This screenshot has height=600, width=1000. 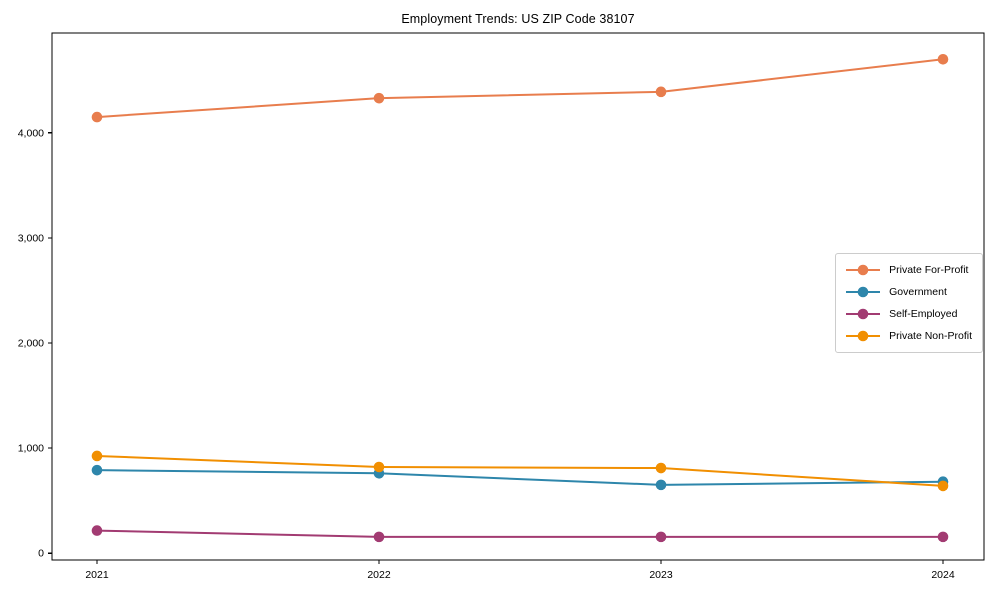 I want to click on y-tick-label: 0, so click(x=41, y=554).